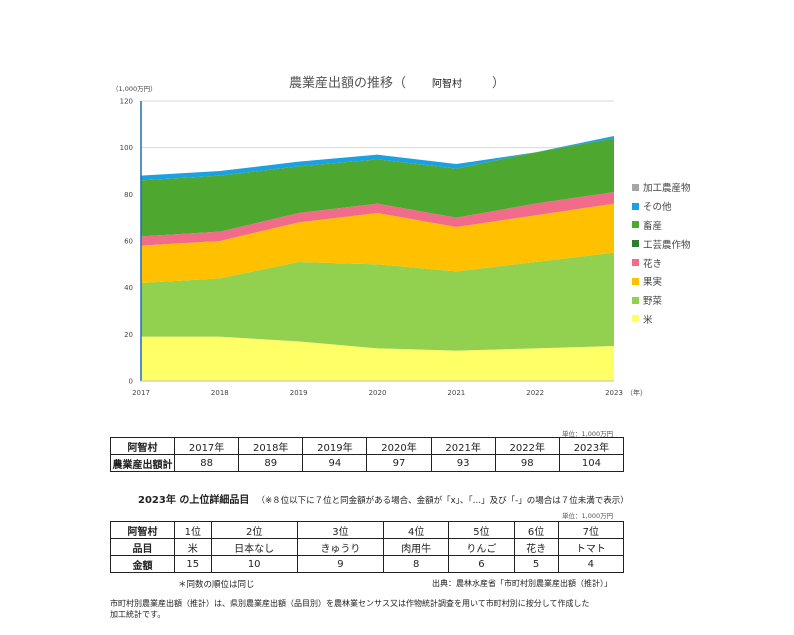 Image resolution: width=794 pixels, height=635 pixels. I want to click on footer-line: 加工統計です。, so click(138, 614).